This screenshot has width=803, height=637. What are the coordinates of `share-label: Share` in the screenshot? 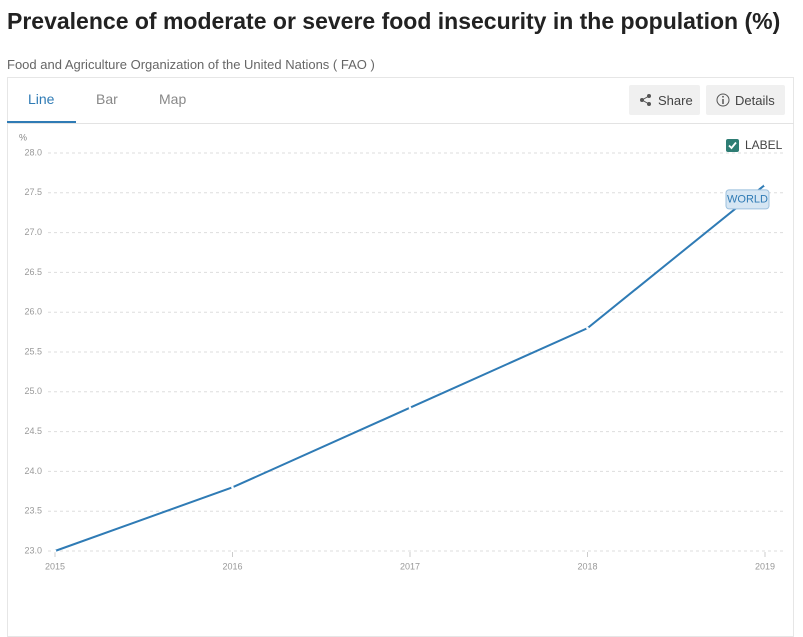 It's located at (675, 100).